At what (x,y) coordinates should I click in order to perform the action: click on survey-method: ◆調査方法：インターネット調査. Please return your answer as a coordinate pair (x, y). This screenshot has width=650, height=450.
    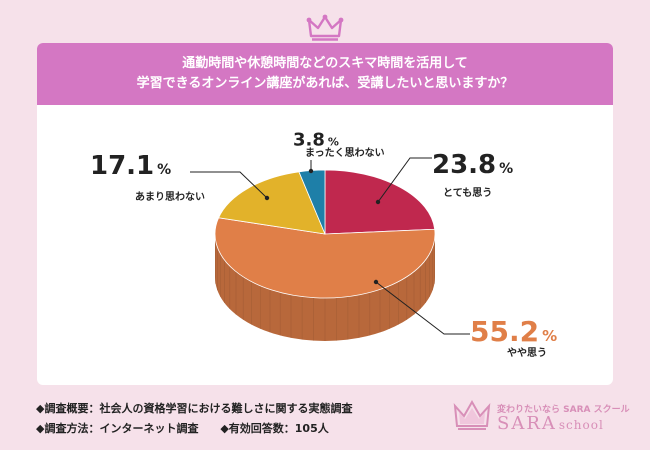
    Looking at the image, I should click on (117, 428).